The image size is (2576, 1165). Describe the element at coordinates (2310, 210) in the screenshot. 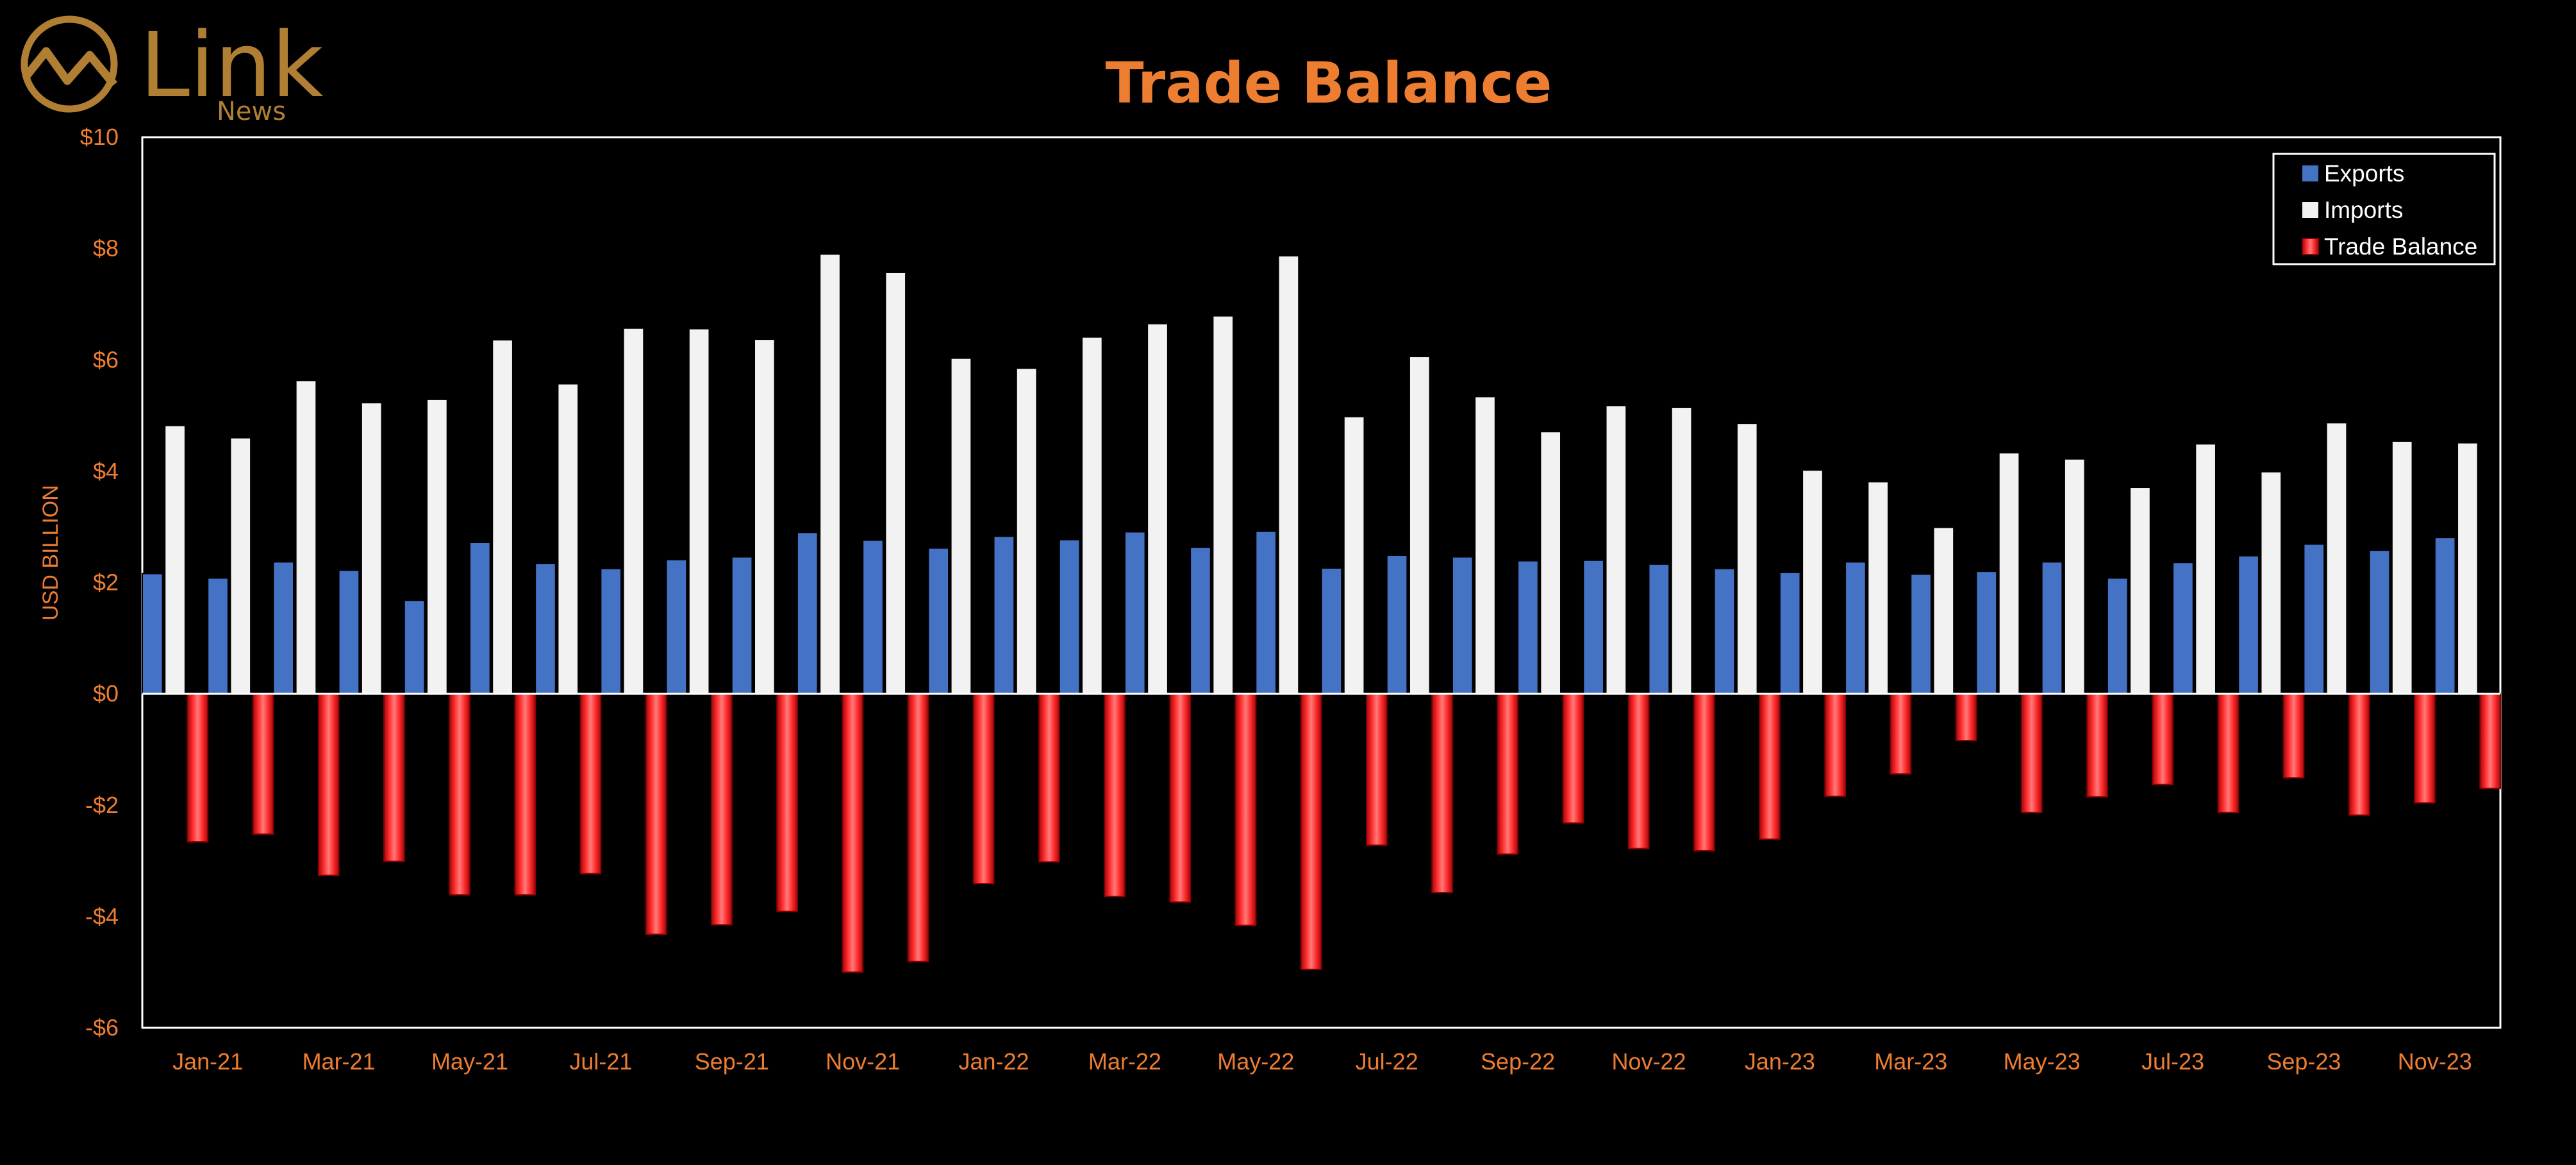

I see `legend-swatch-imports` at that location.